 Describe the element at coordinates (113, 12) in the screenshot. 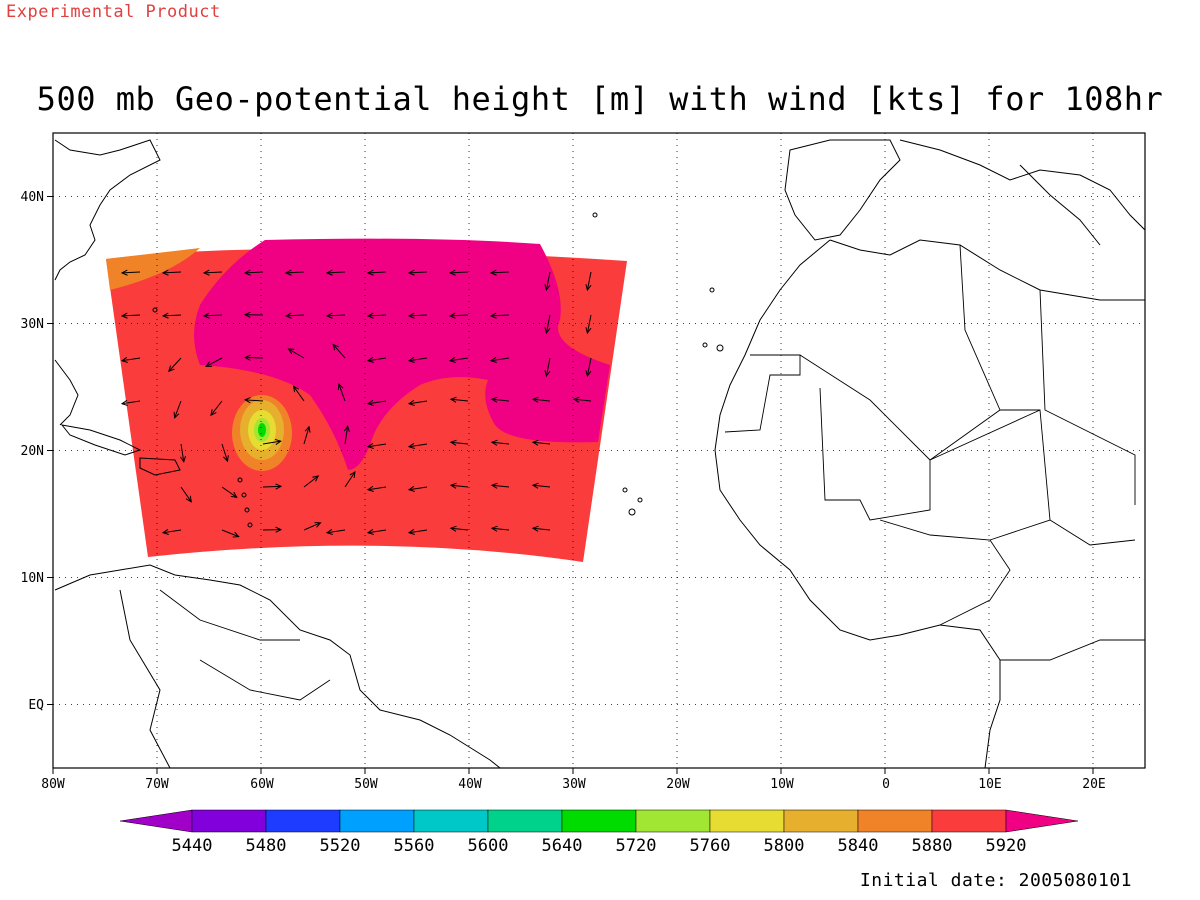

I see `experimental-banner: Experimental Product` at that location.